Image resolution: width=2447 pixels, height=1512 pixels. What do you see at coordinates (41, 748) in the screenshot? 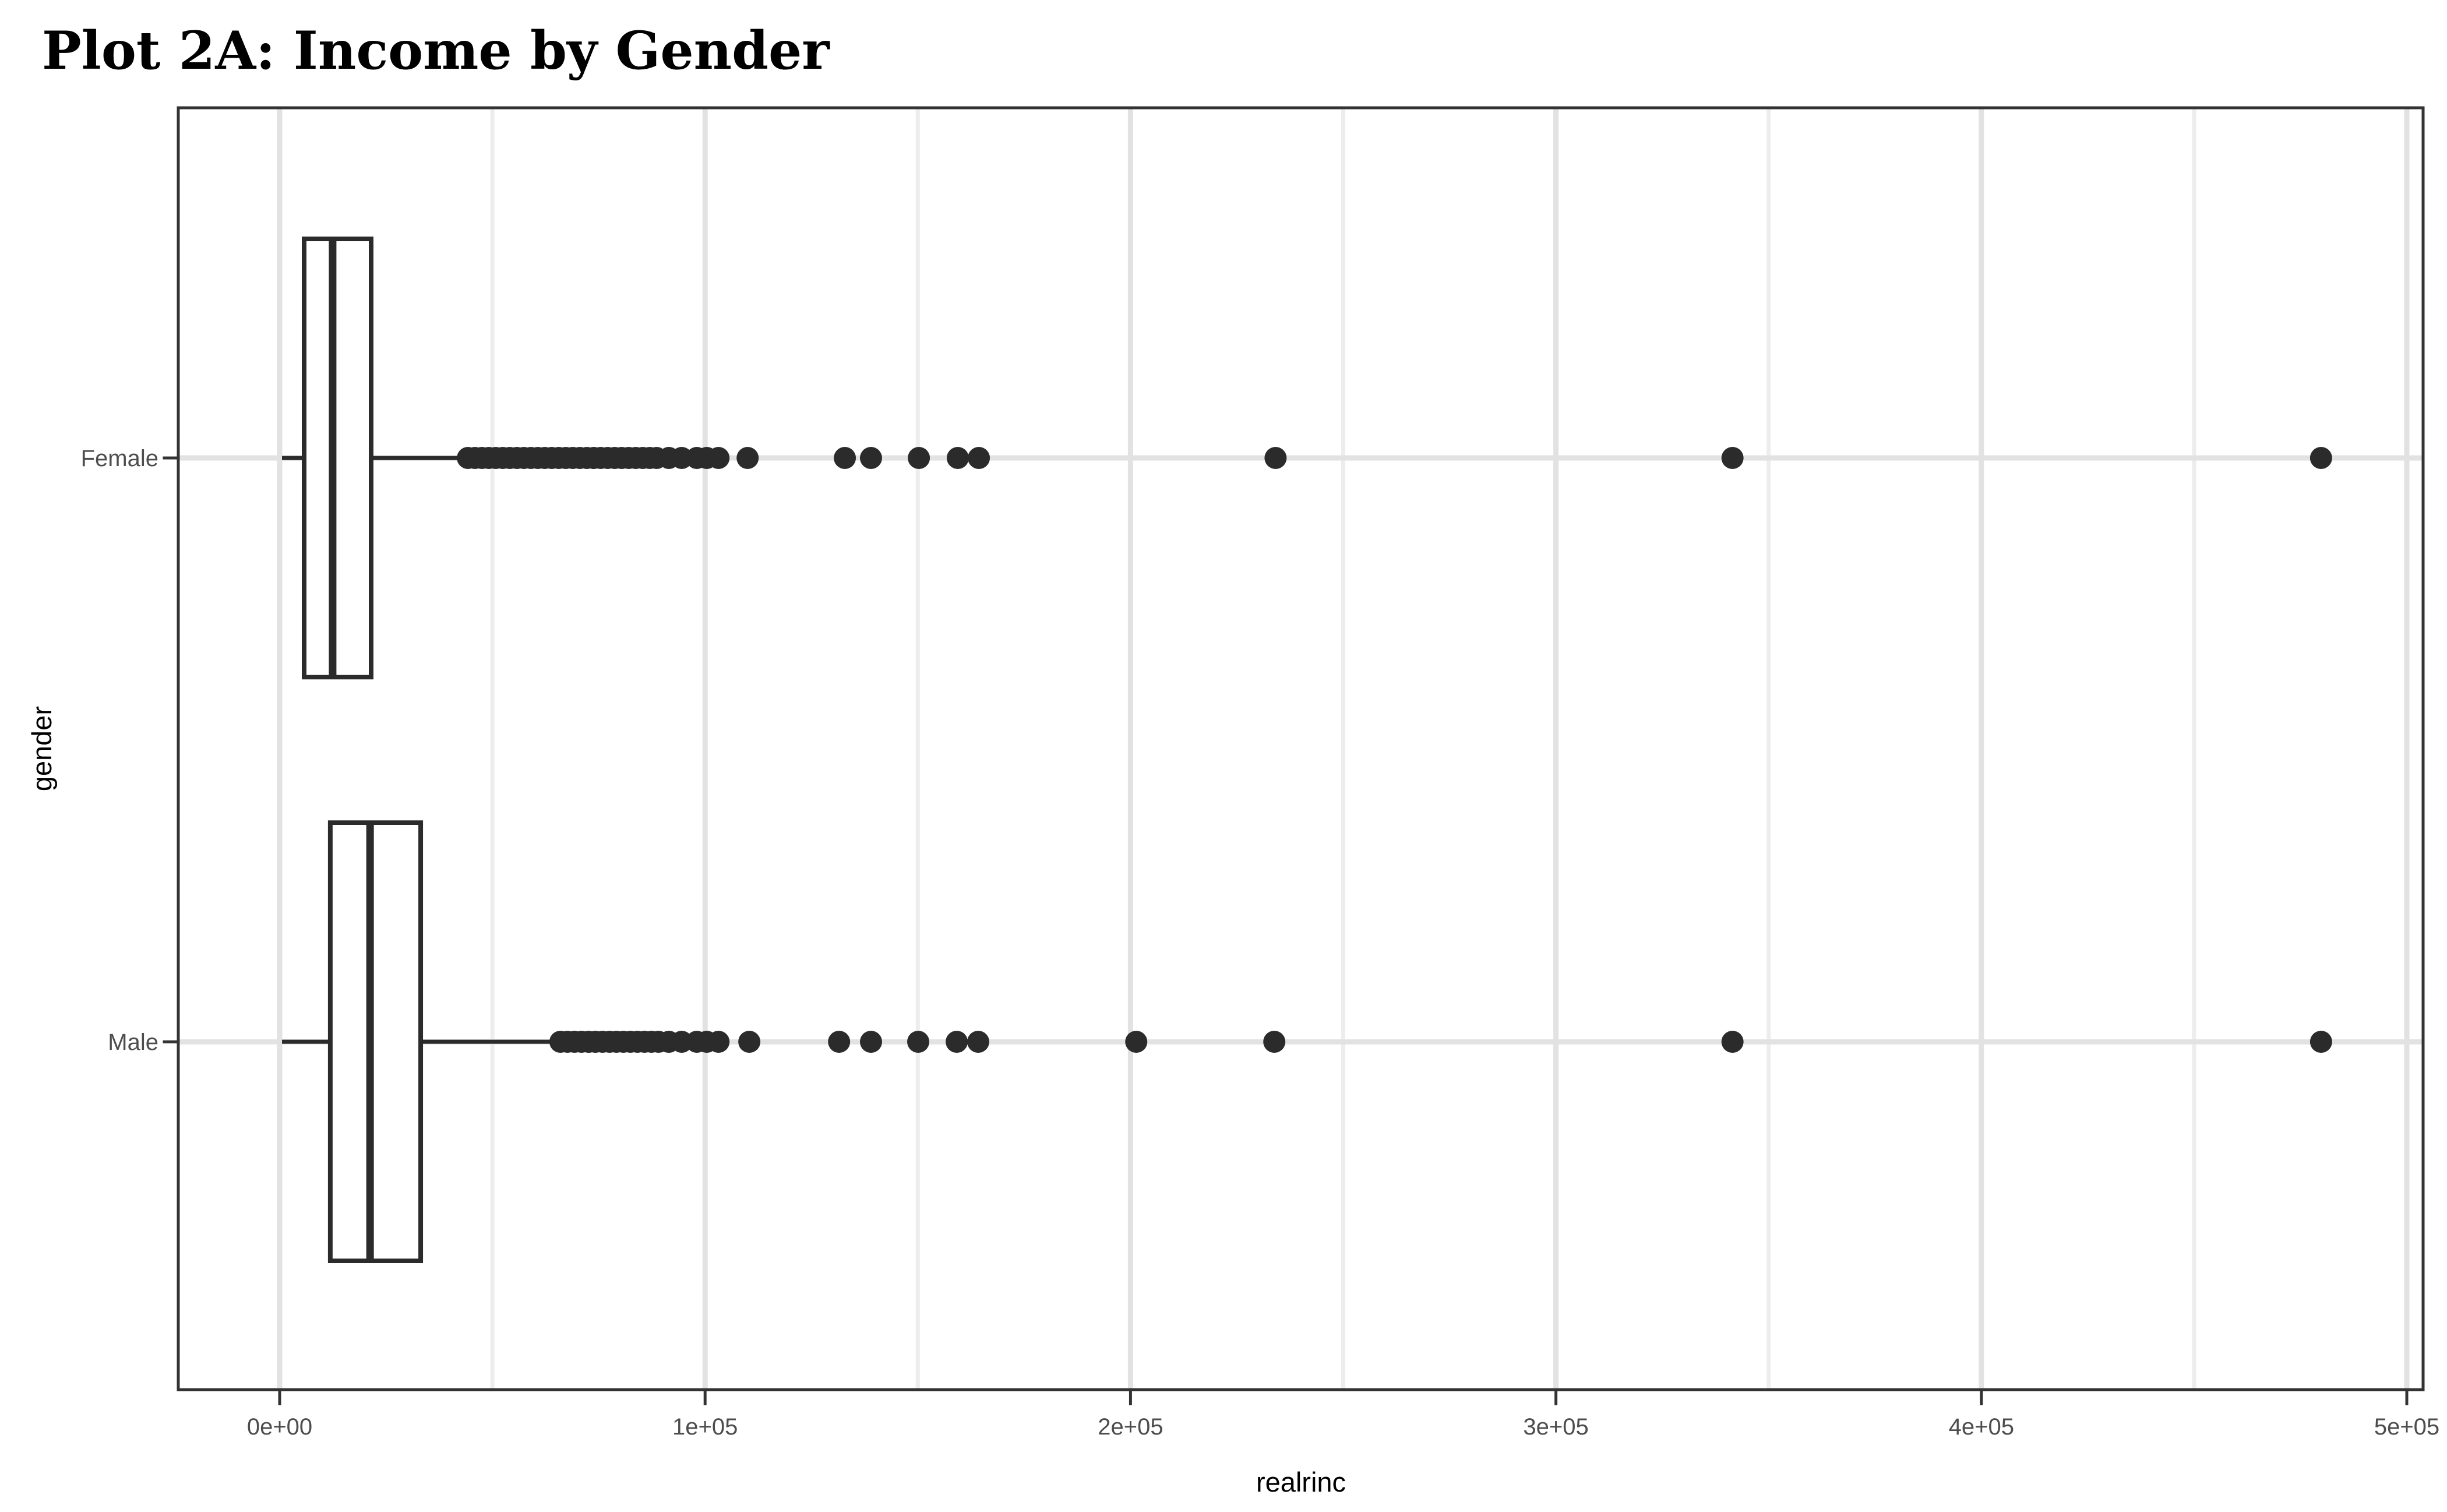
I see `y-axis-title: gender` at bounding box center [41, 748].